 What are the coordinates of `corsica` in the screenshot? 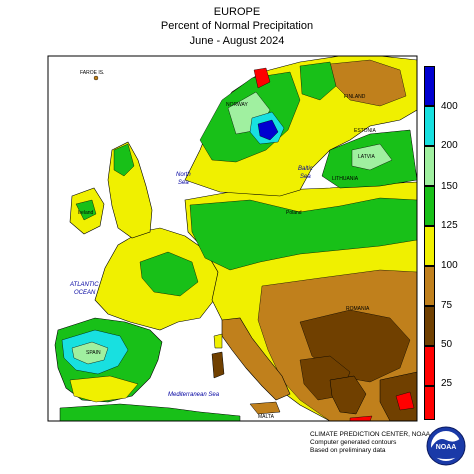 It's located at (218, 341).